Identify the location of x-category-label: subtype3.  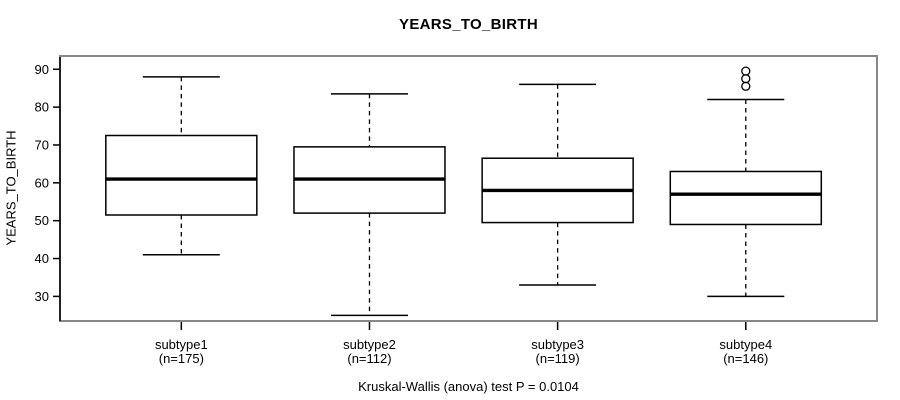
(557, 344).